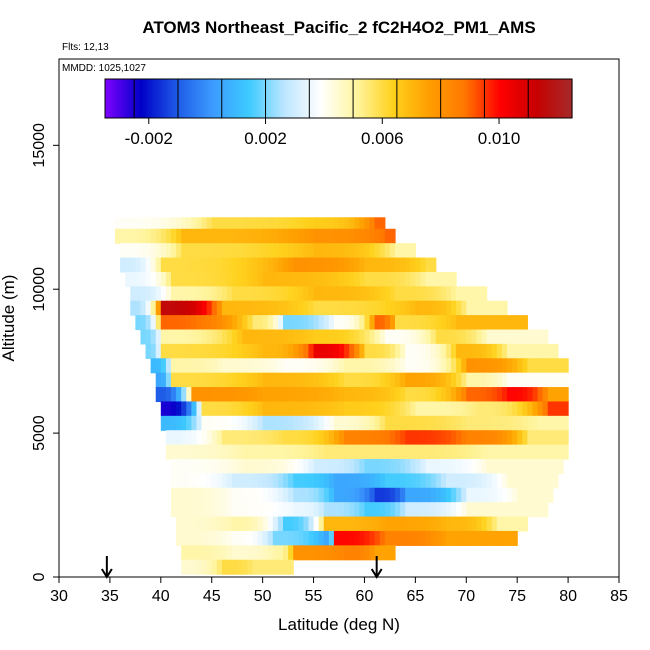 The width and height of the screenshot is (650, 650). Describe the element at coordinates (149, 138) in the screenshot. I see `colorbar-tick-label: -0.002` at that location.